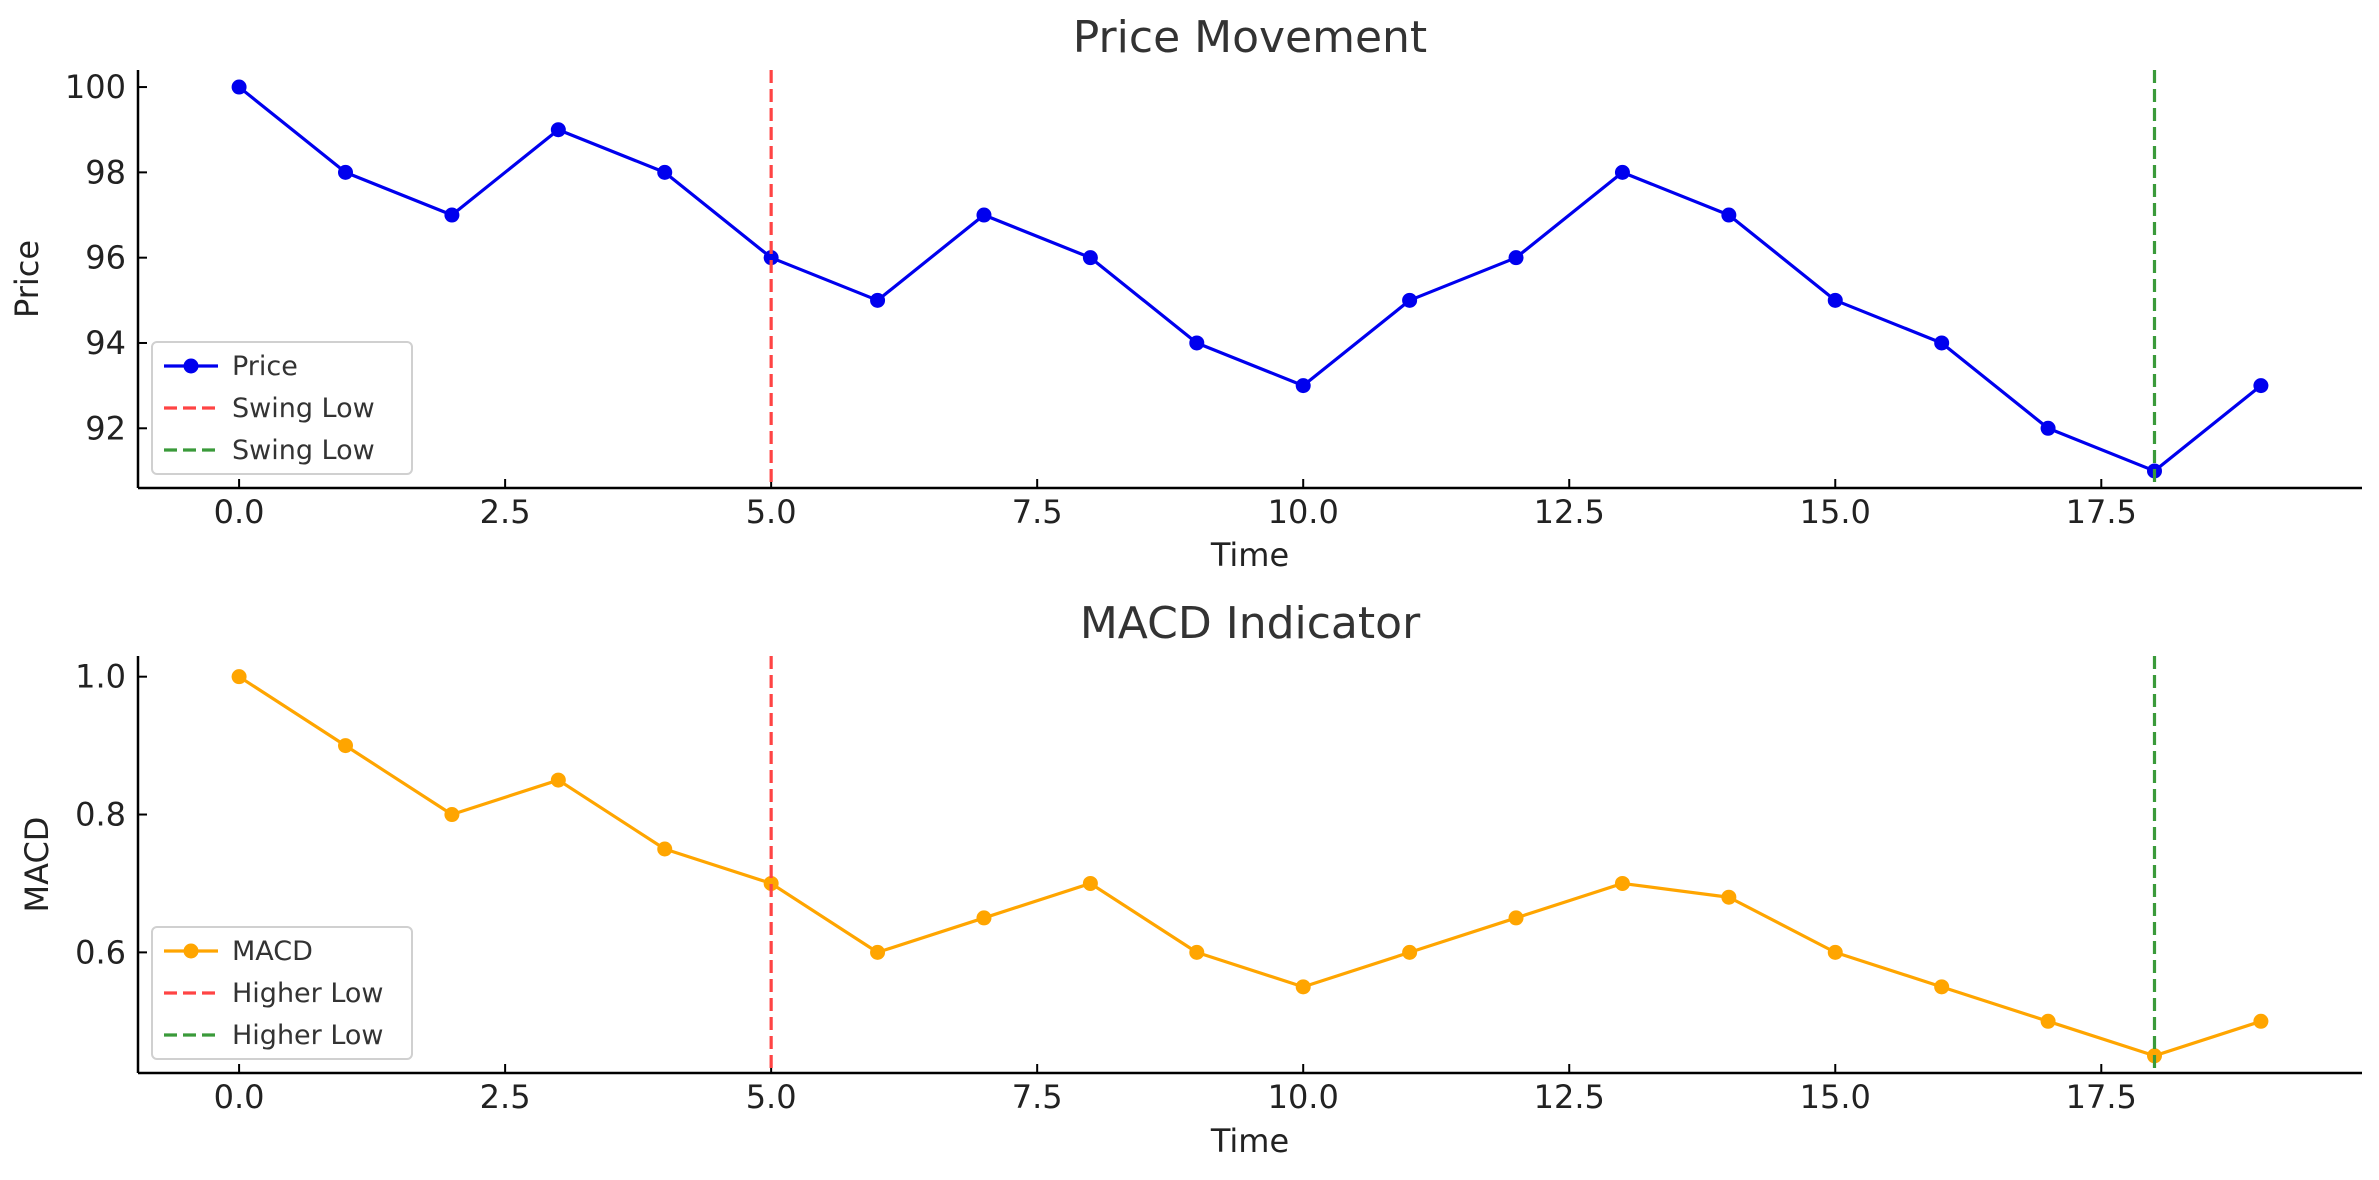 The image size is (2379, 1180). I want to click on y-tick-label: 92, so click(105, 428).